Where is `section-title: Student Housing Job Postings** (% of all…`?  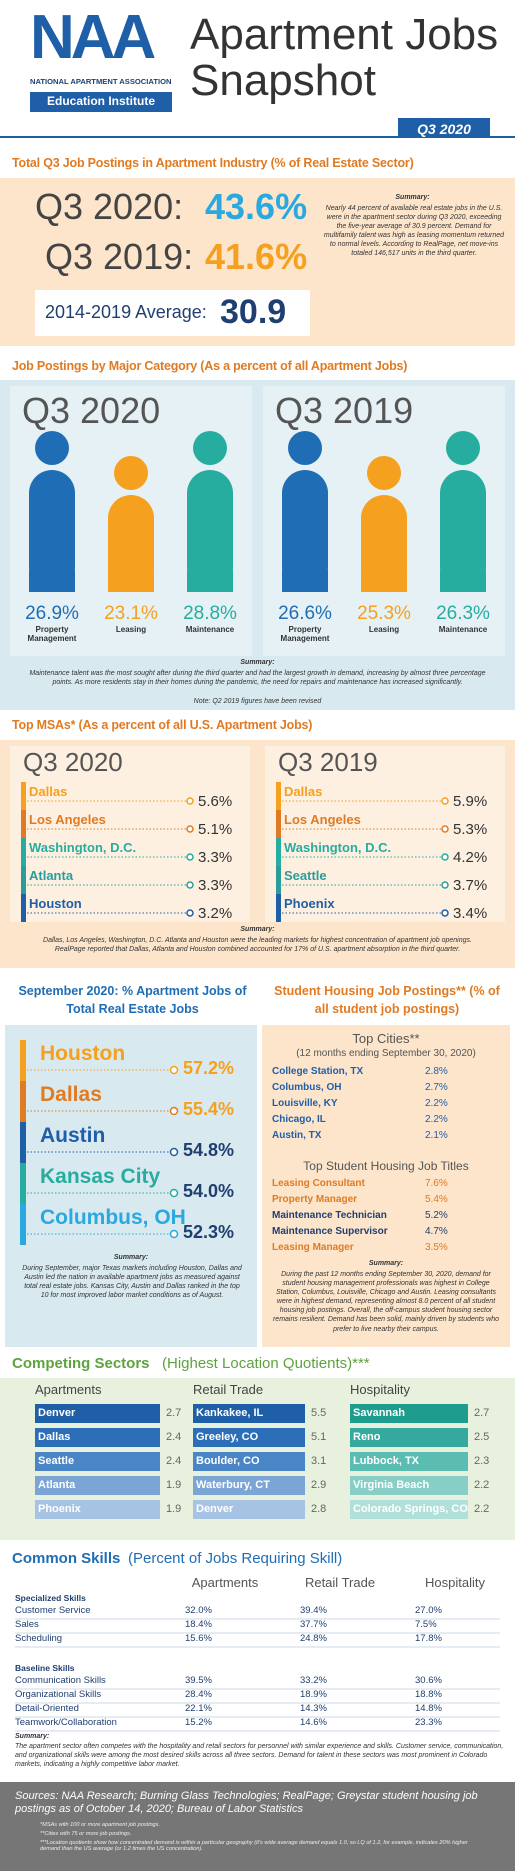 section-title: Student Housing Job Postings** (% of all… is located at coordinates (387, 1000).